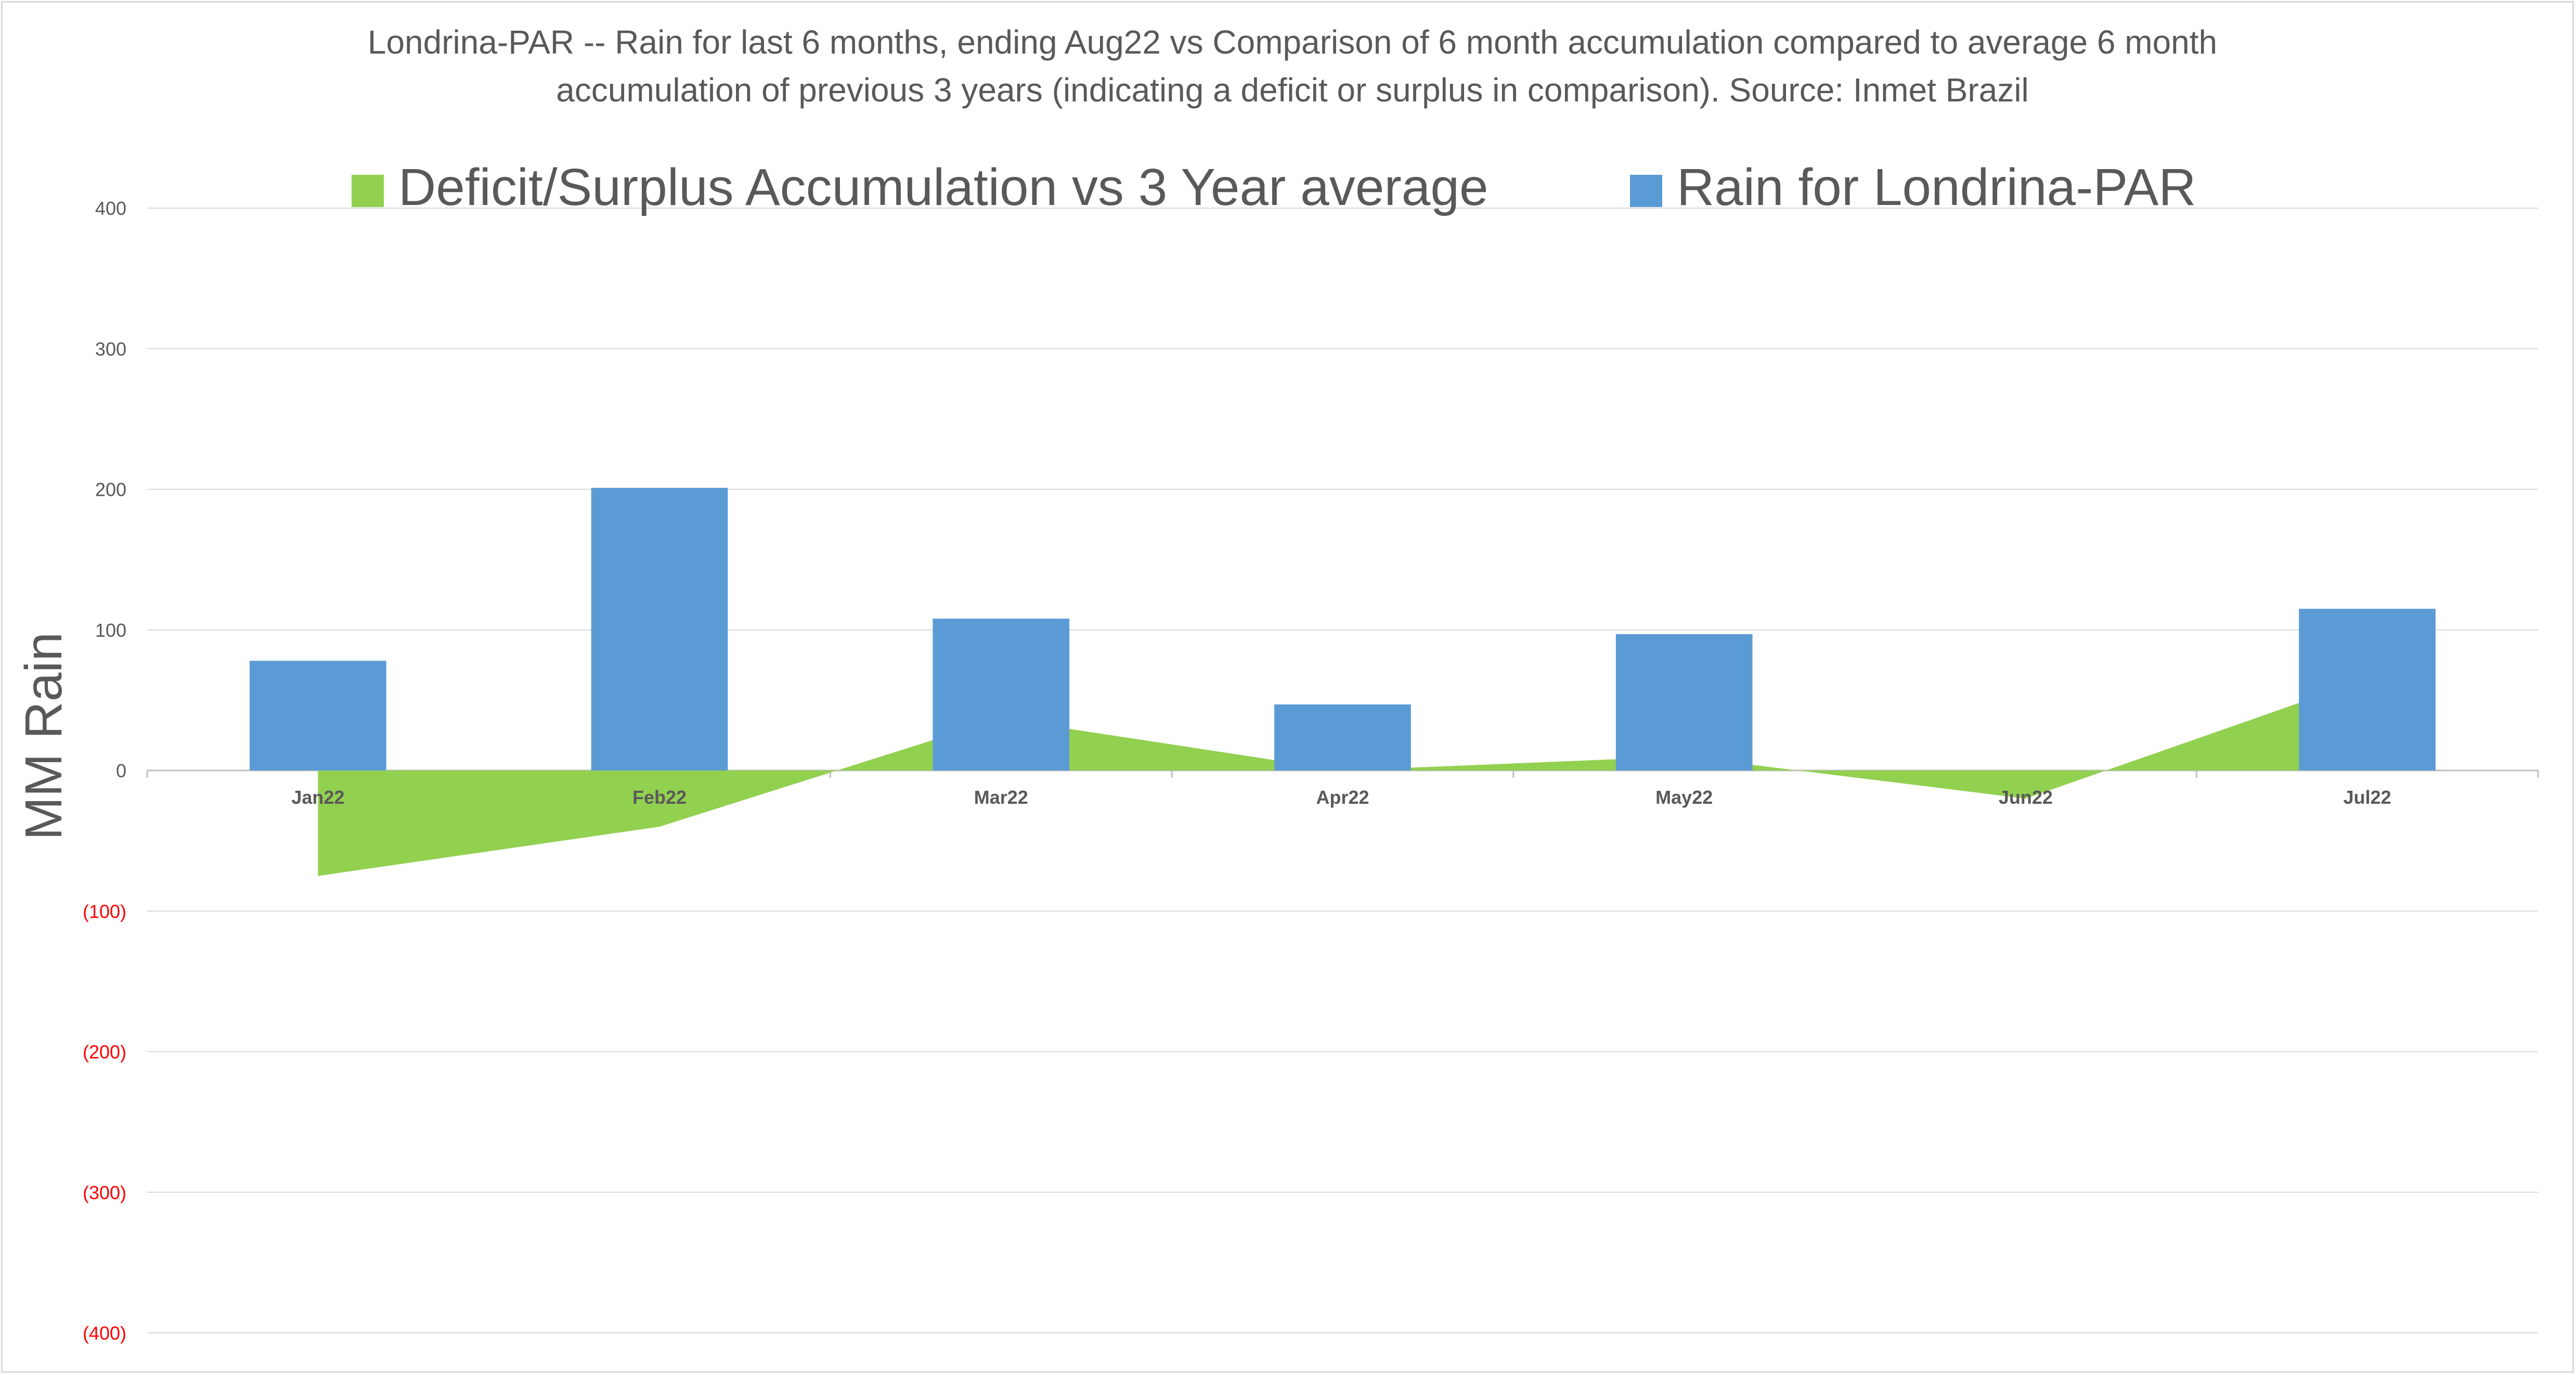 The width and height of the screenshot is (2576, 1375). What do you see at coordinates (660, 629) in the screenshot?
I see `rain-bar-feb22` at bounding box center [660, 629].